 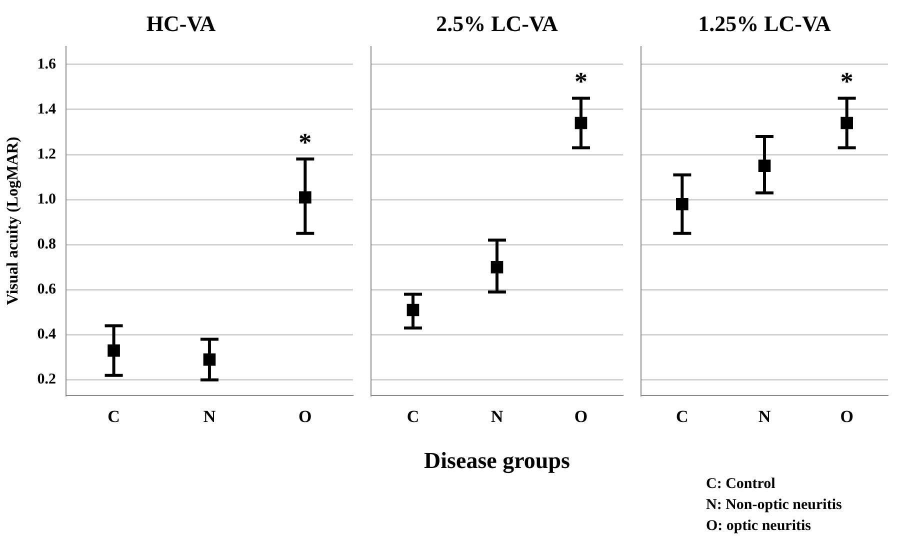 What do you see at coordinates (46, 290) in the screenshot?
I see `y-tick-label: 0.6` at bounding box center [46, 290].